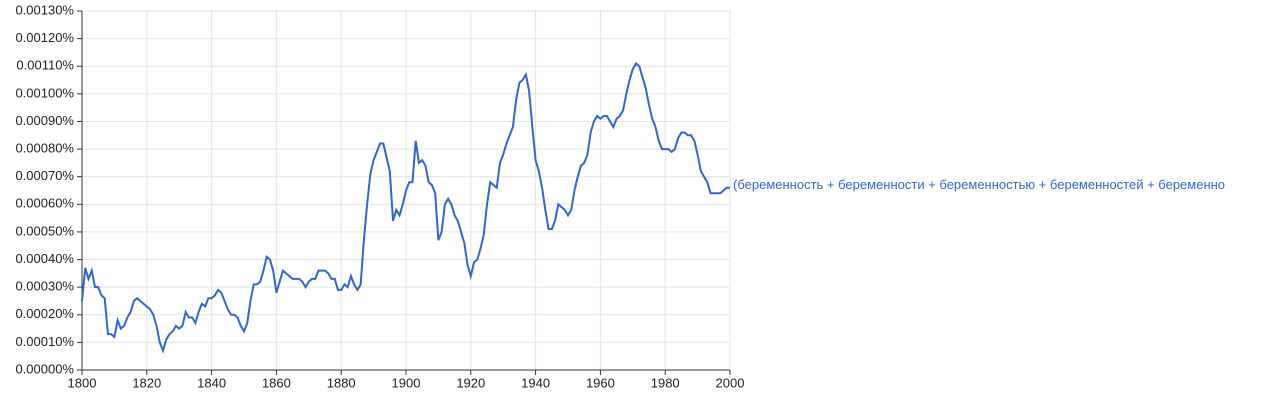 This screenshot has width=1280, height=403. Describe the element at coordinates (600, 382) in the screenshot. I see `x-tick-label: 1960` at that location.